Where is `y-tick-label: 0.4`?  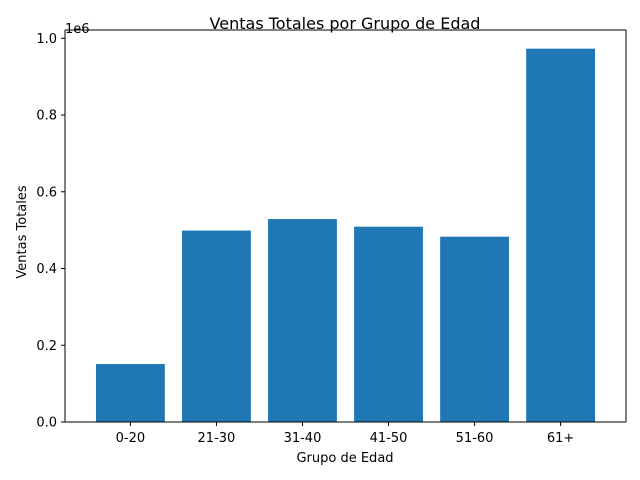
y-tick-label: 0.4 is located at coordinates (46, 269).